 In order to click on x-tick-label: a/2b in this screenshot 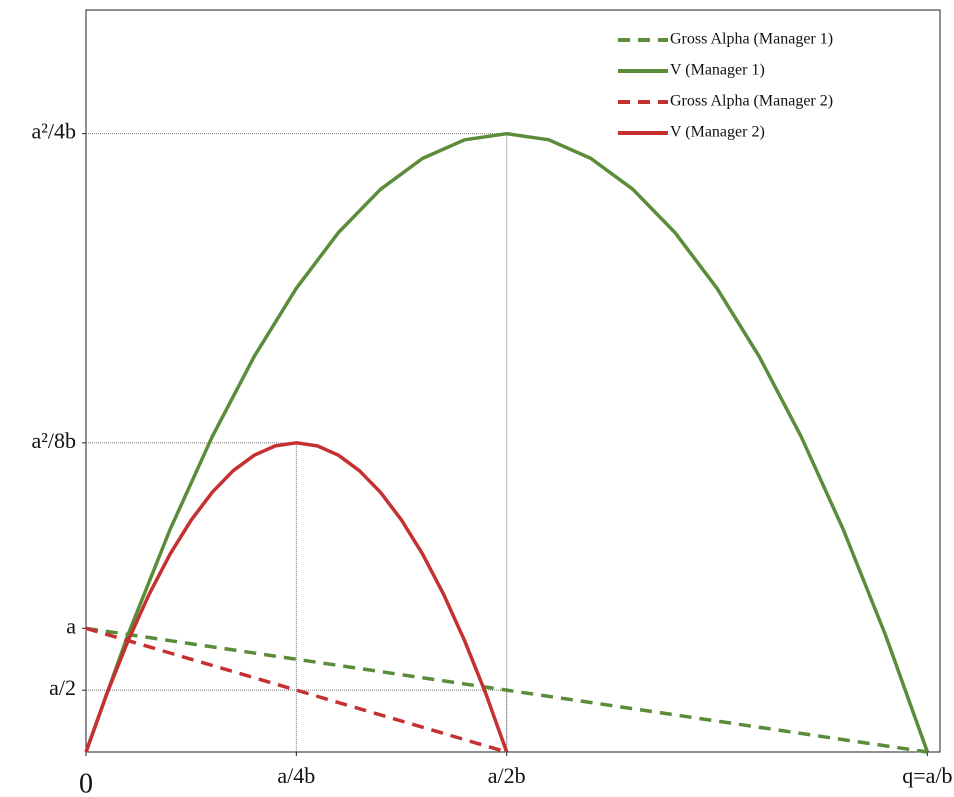, I will do `click(507, 775)`.